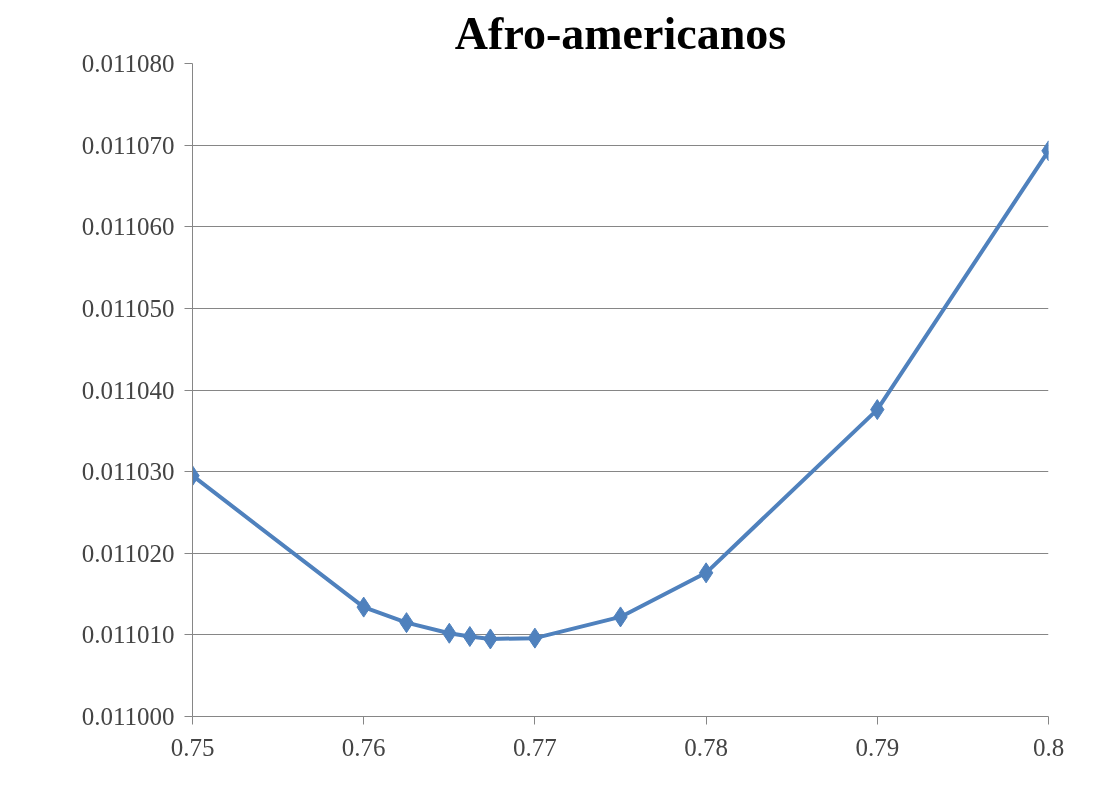 The image size is (1094, 796). I want to click on chart-title: Afro-americanos, so click(620, 33).